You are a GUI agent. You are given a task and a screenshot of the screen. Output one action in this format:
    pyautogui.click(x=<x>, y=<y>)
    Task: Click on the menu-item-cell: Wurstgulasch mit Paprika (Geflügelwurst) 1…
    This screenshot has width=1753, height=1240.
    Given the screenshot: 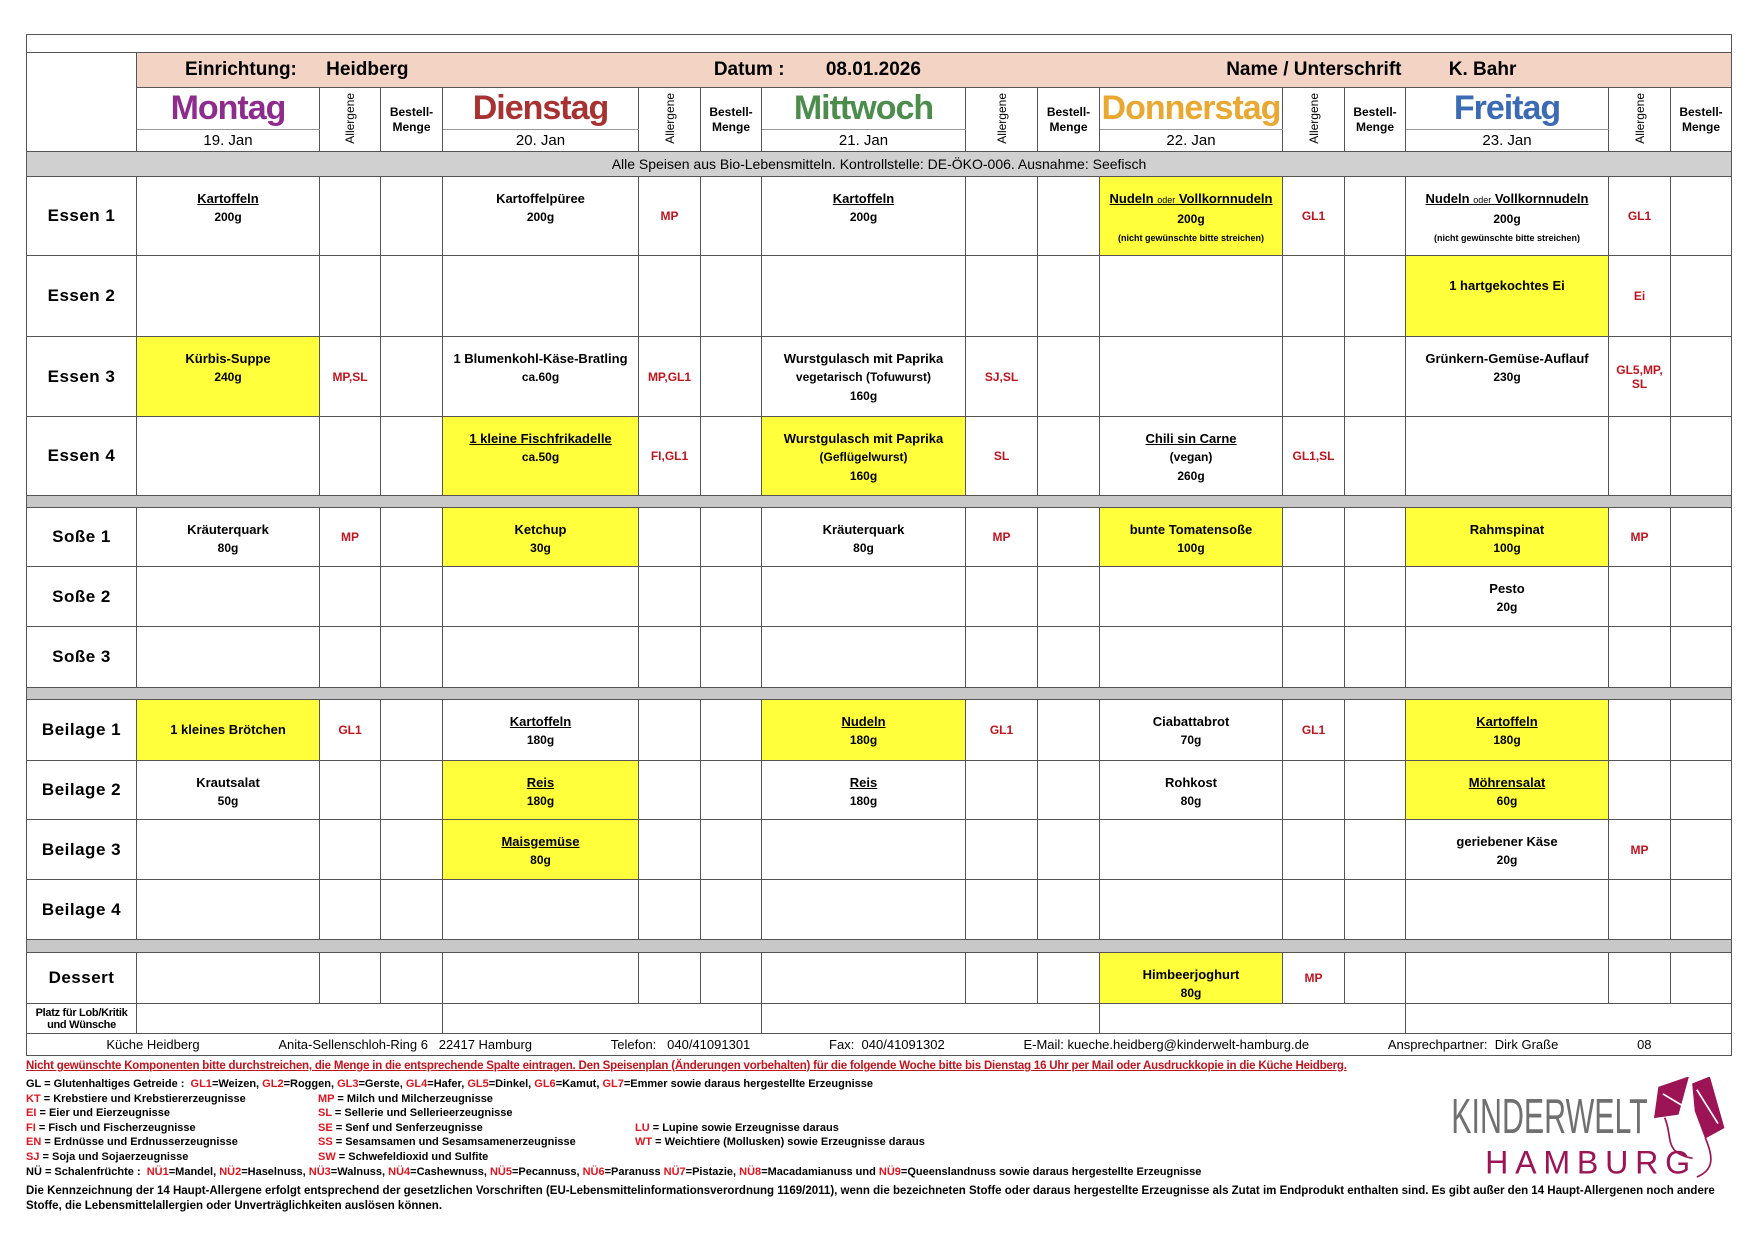 What is the action you would take?
    pyautogui.click(x=863, y=456)
    